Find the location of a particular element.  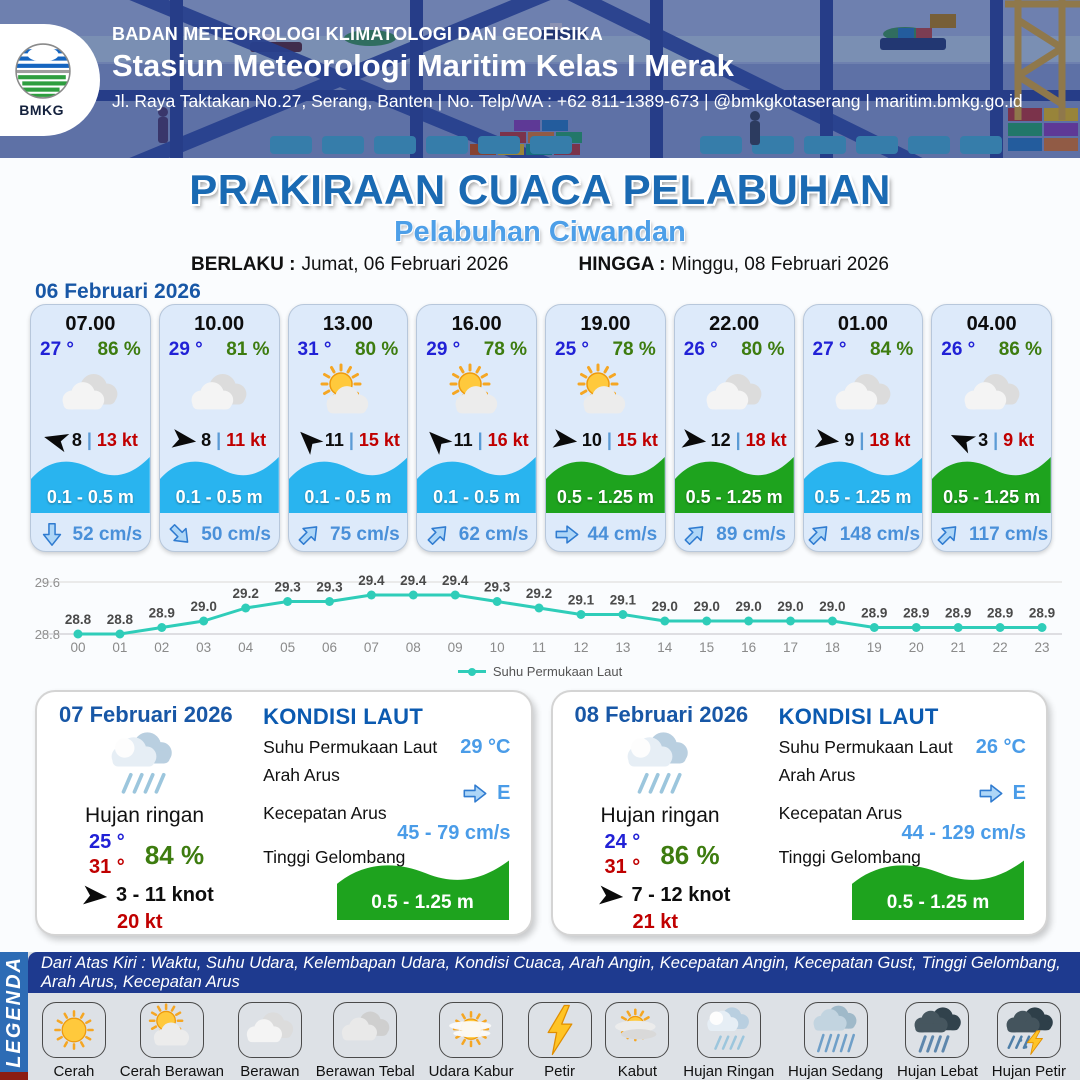

current-speed: 62 cm/s is located at coordinates (493, 534).